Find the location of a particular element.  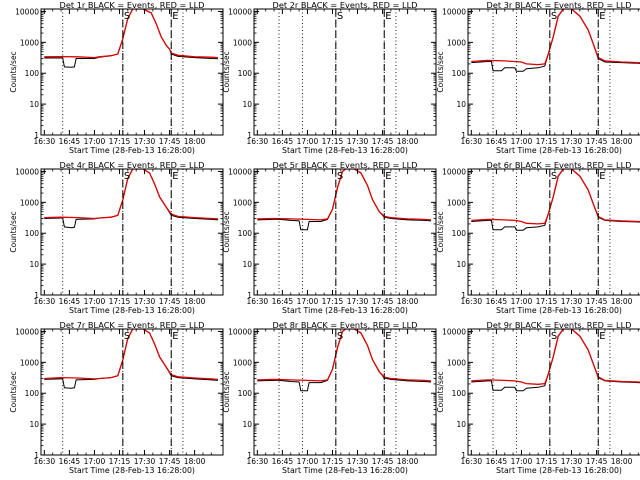

panel-title: Det 4r BLACK = Events, RED = LLD is located at coordinates (132, 165).